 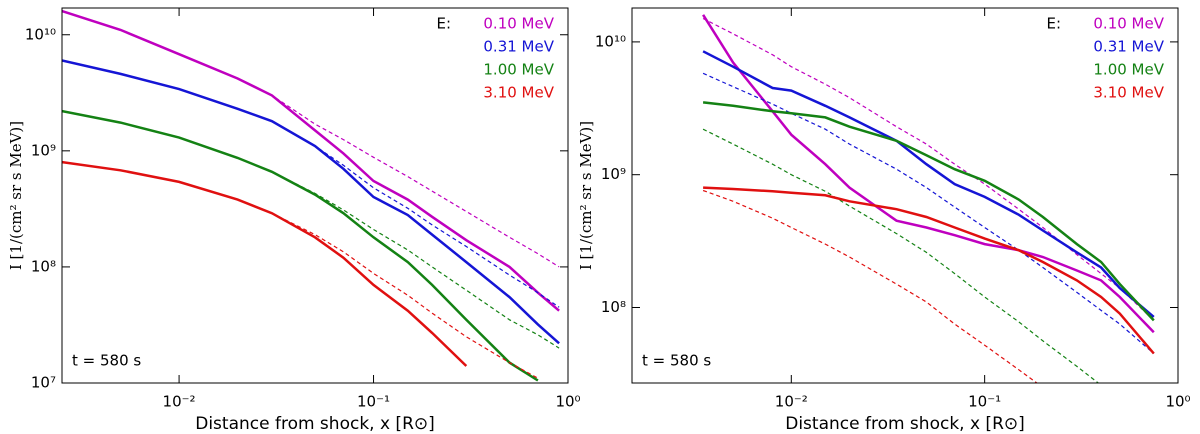 I want to click on model-line, so click(x=870, y=286).